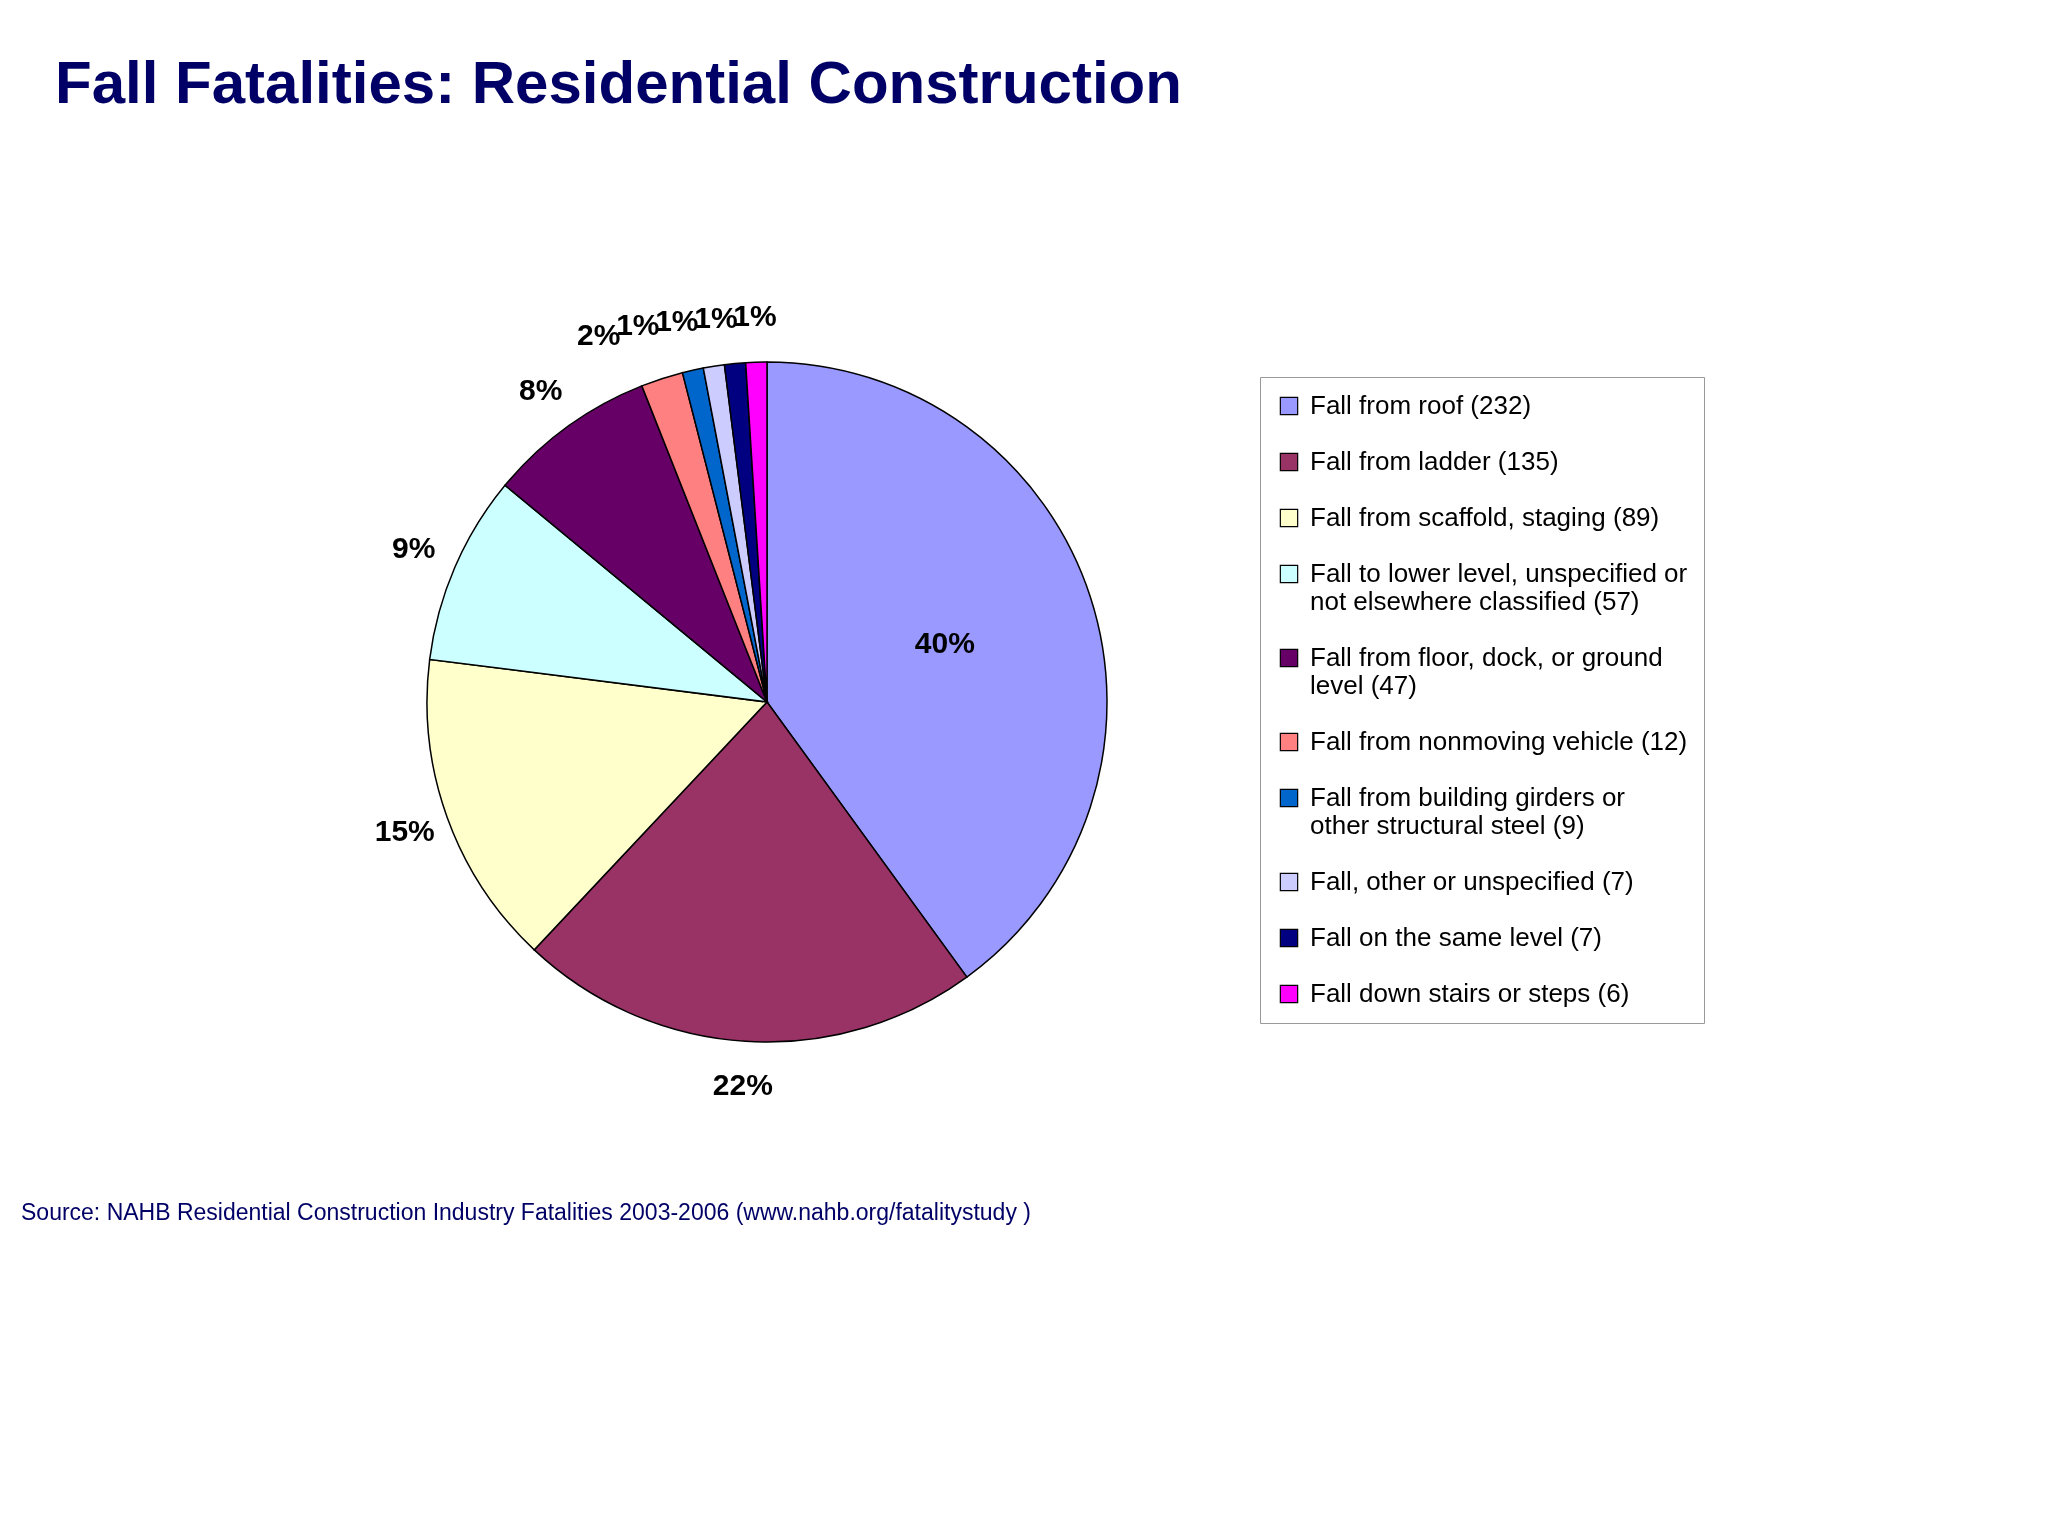 The height and width of the screenshot is (1536, 2048). Describe the element at coordinates (1472, 881) in the screenshot. I see `legend-label: Fall, other or unspecified (7)` at that location.